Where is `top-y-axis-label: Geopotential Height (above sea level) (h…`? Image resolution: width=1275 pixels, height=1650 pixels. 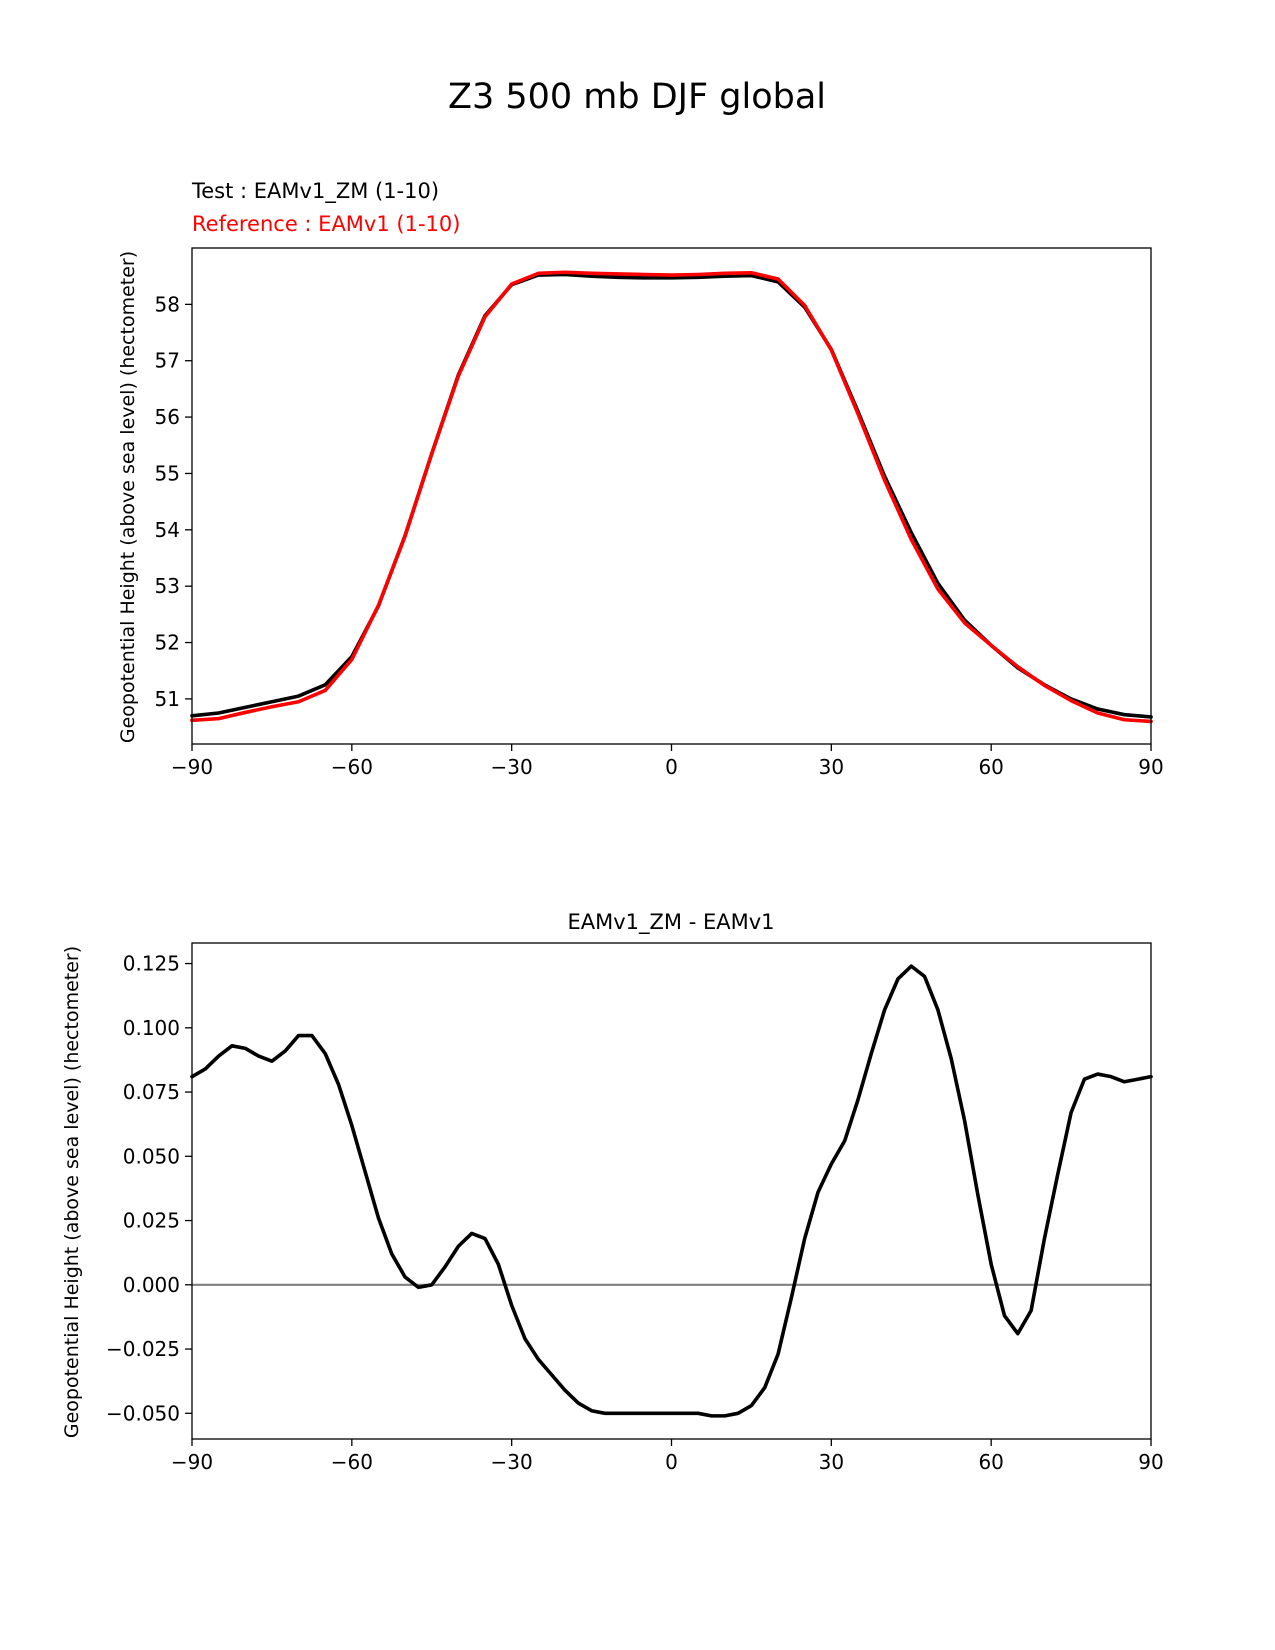 top-y-axis-label: Geopotential Height (above sea level) (h… is located at coordinates (128, 497).